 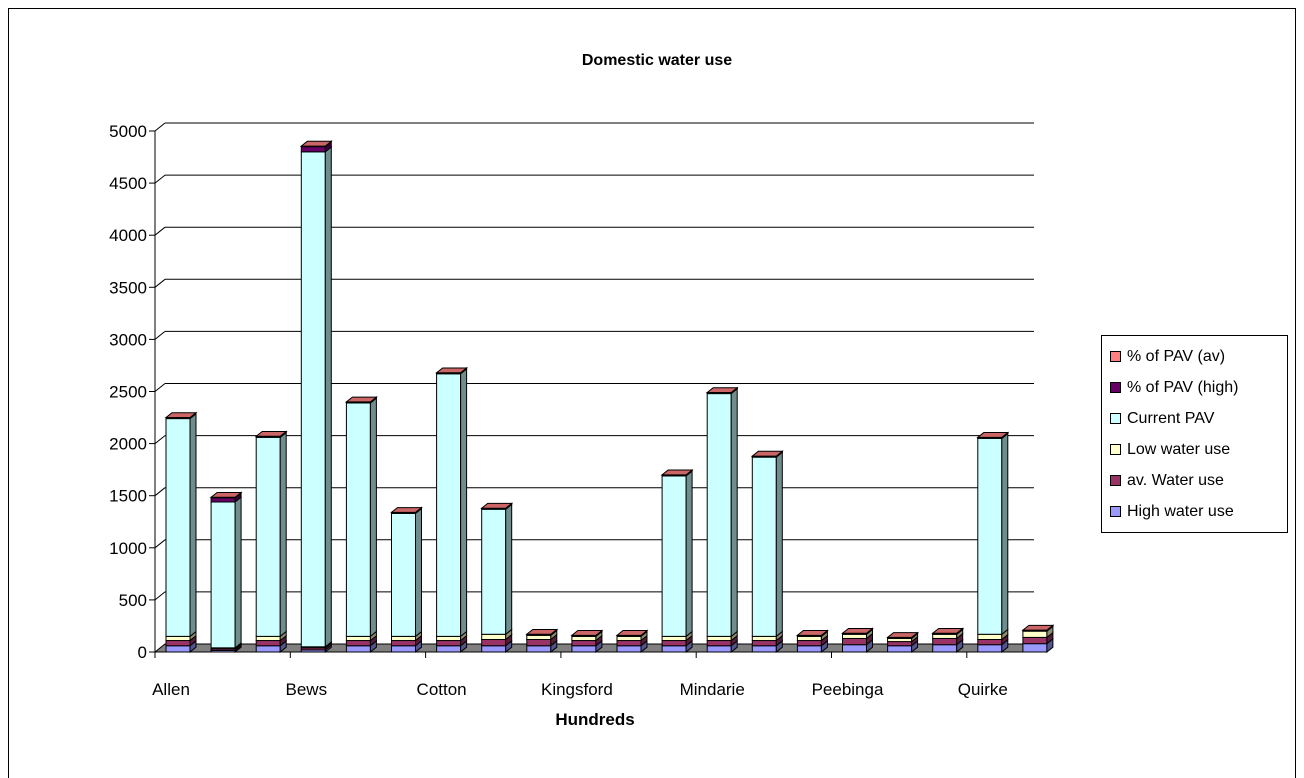 I want to click on y-tick-label: 4000, so click(x=128, y=235).